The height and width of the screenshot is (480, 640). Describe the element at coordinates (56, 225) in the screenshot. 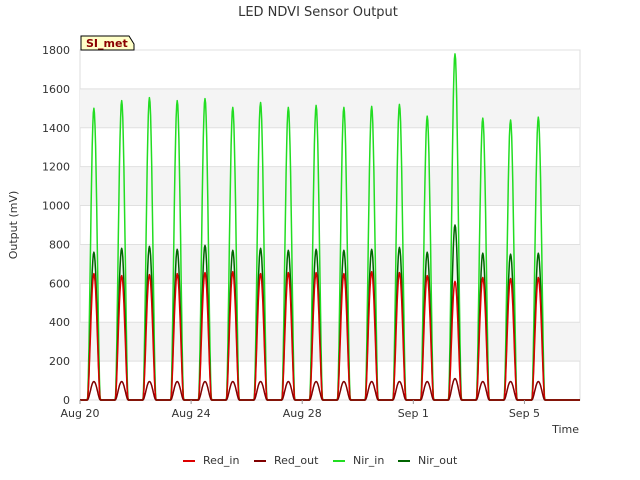

I see `y-tick-labels: 0 200 400 600 800 1000 1200 1400 1600 1800` at that location.